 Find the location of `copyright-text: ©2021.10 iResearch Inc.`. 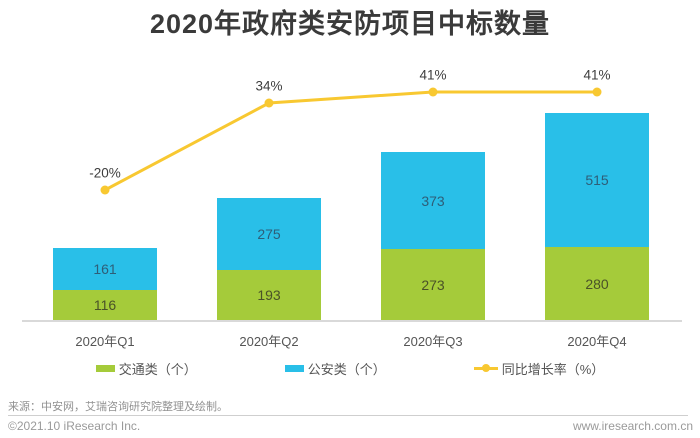

copyright-text: ©2021.10 iResearch Inc. is located at coordinates (74, 426).